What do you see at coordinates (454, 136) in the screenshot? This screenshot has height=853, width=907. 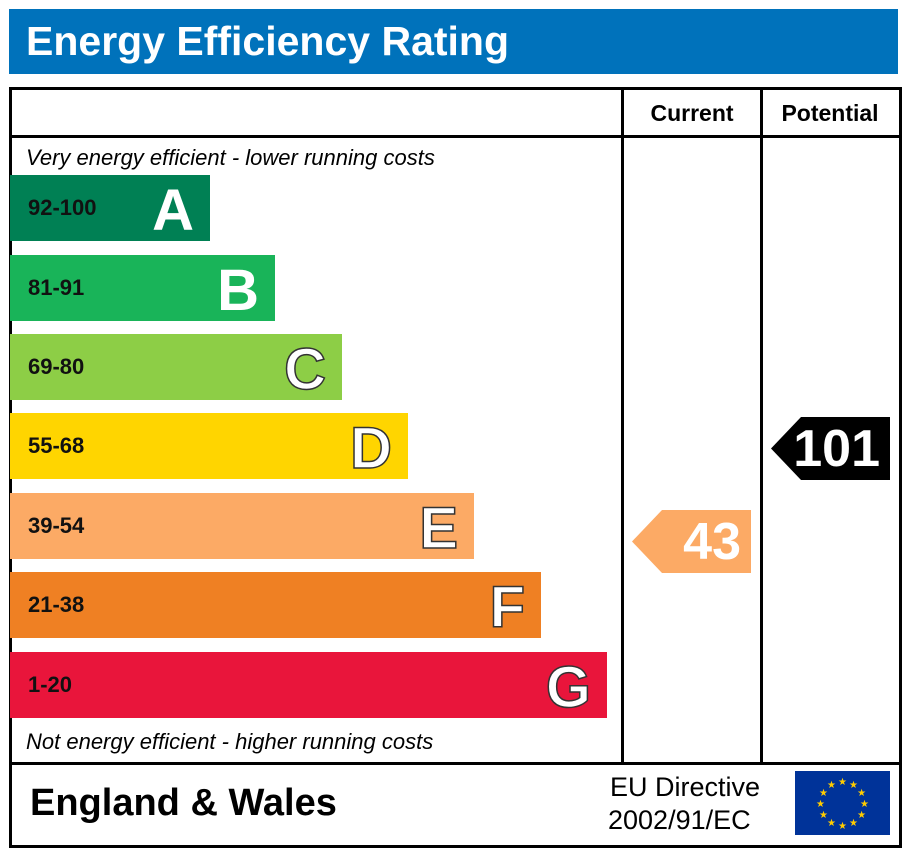 I see `header-divider` at bounding box center [454, 136].